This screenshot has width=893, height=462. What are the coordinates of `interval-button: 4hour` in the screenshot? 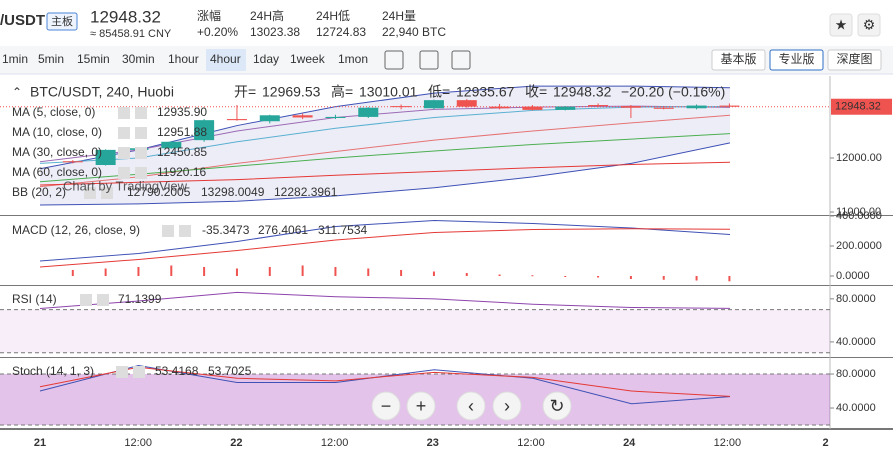 It's located at (225, 59).